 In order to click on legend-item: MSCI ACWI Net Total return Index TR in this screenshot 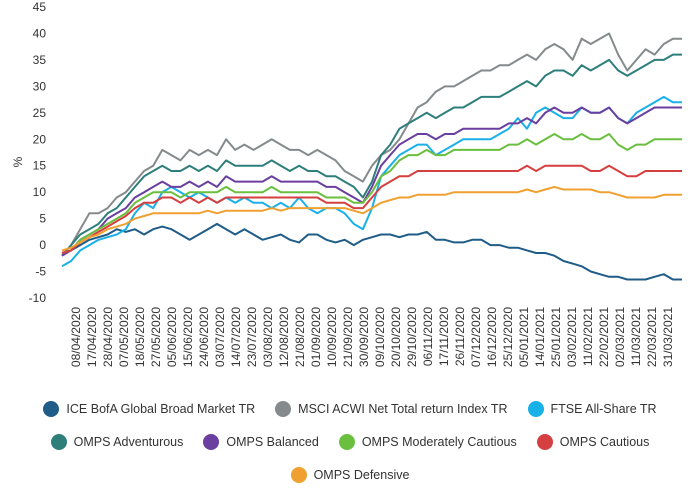, I will do `click(391, 408)`.